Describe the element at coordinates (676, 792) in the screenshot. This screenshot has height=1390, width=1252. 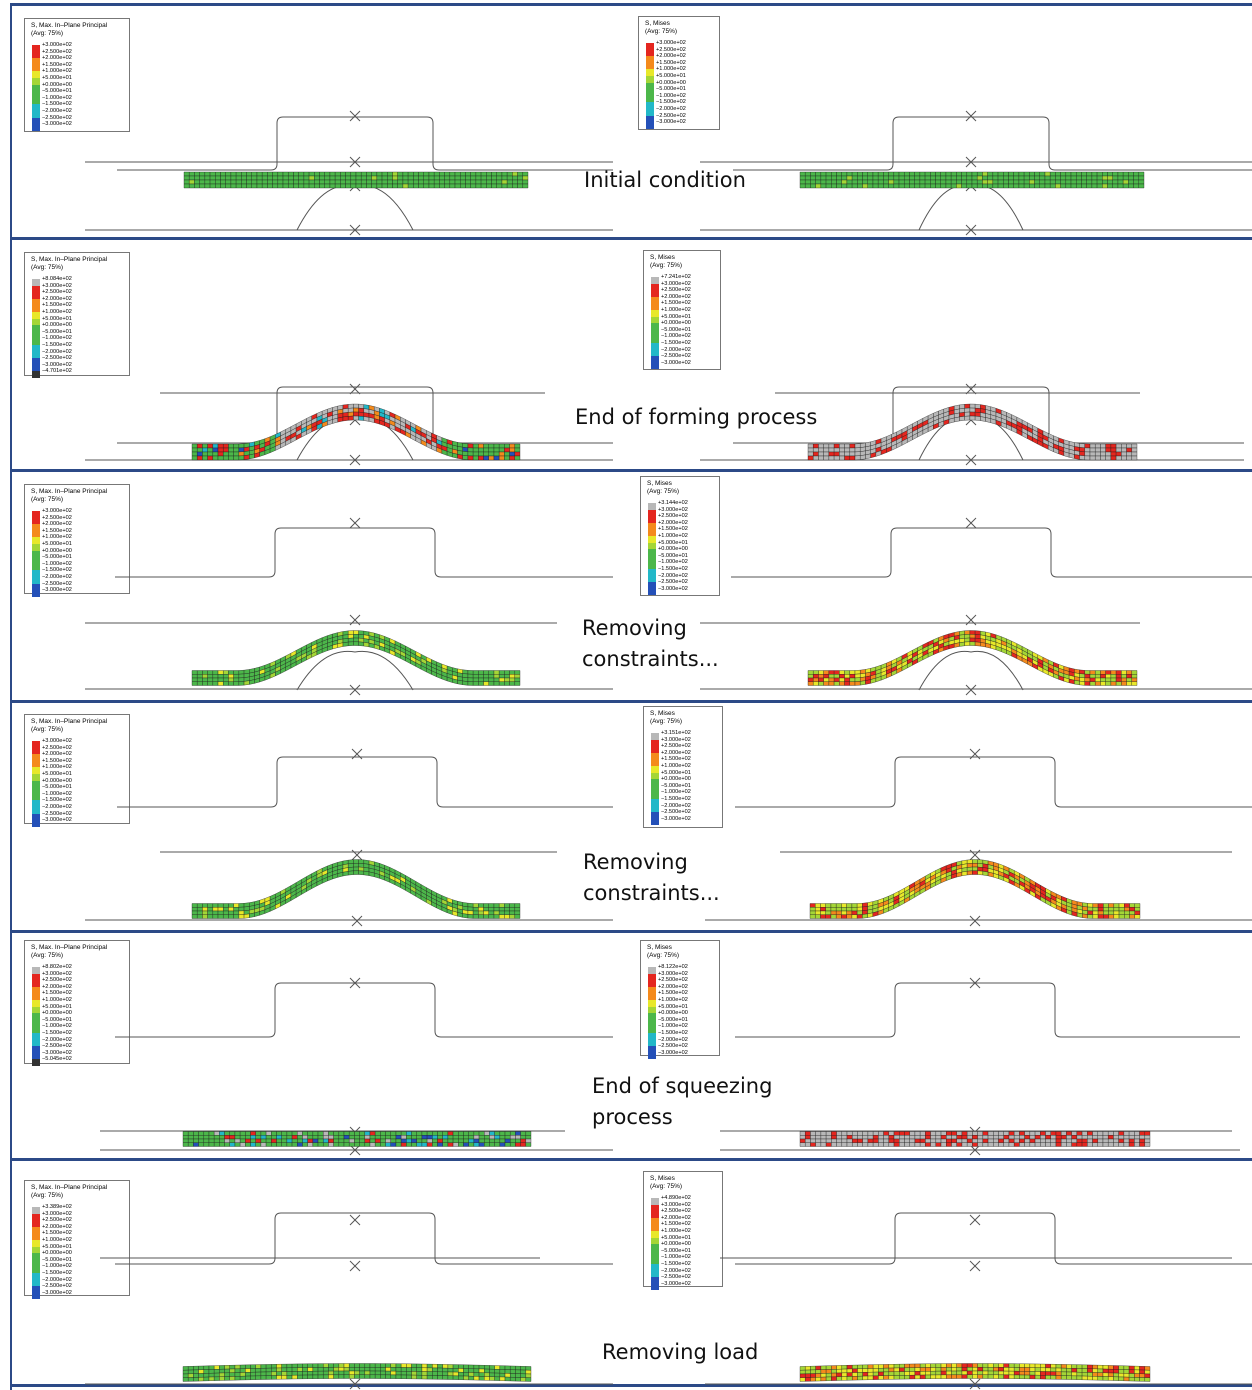
I see `legend-value: −1.000e+02` at that location.